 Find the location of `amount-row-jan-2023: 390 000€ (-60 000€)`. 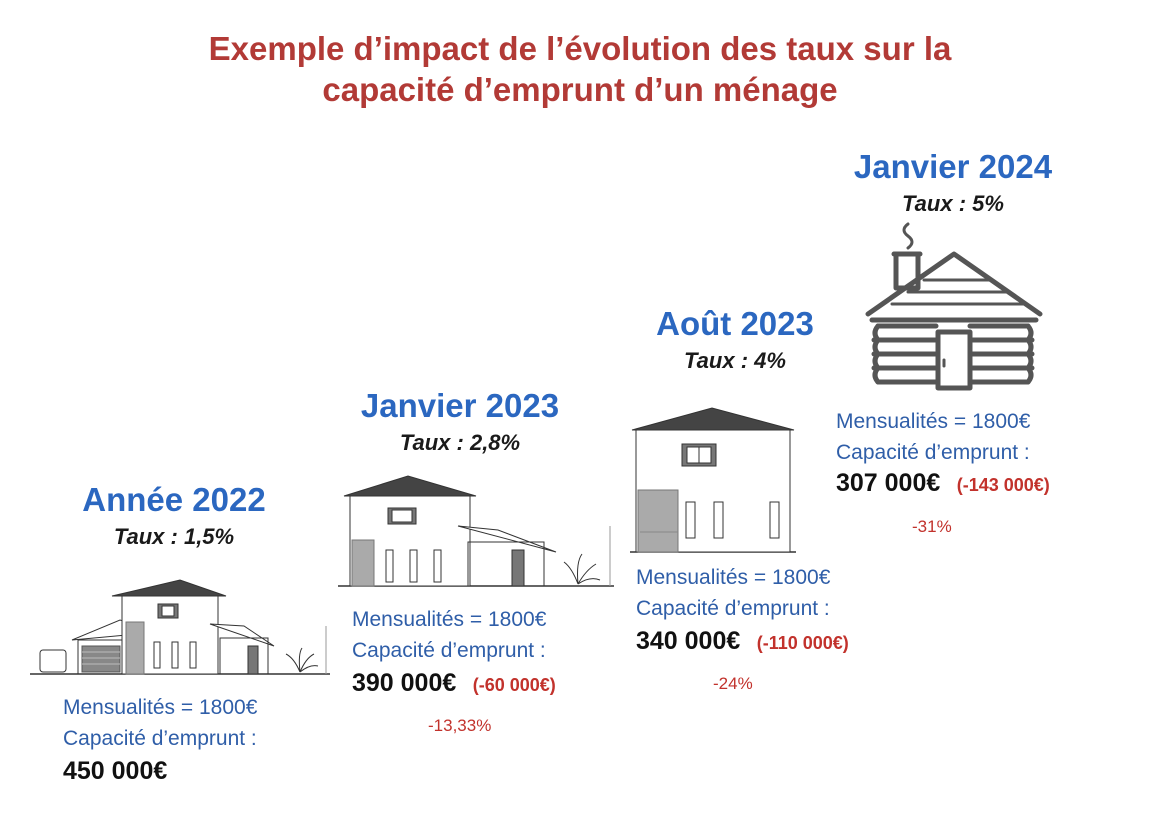

amount-row-jan-2023: 390 000€ (-60 000€) is located at coordinates (454, 683).